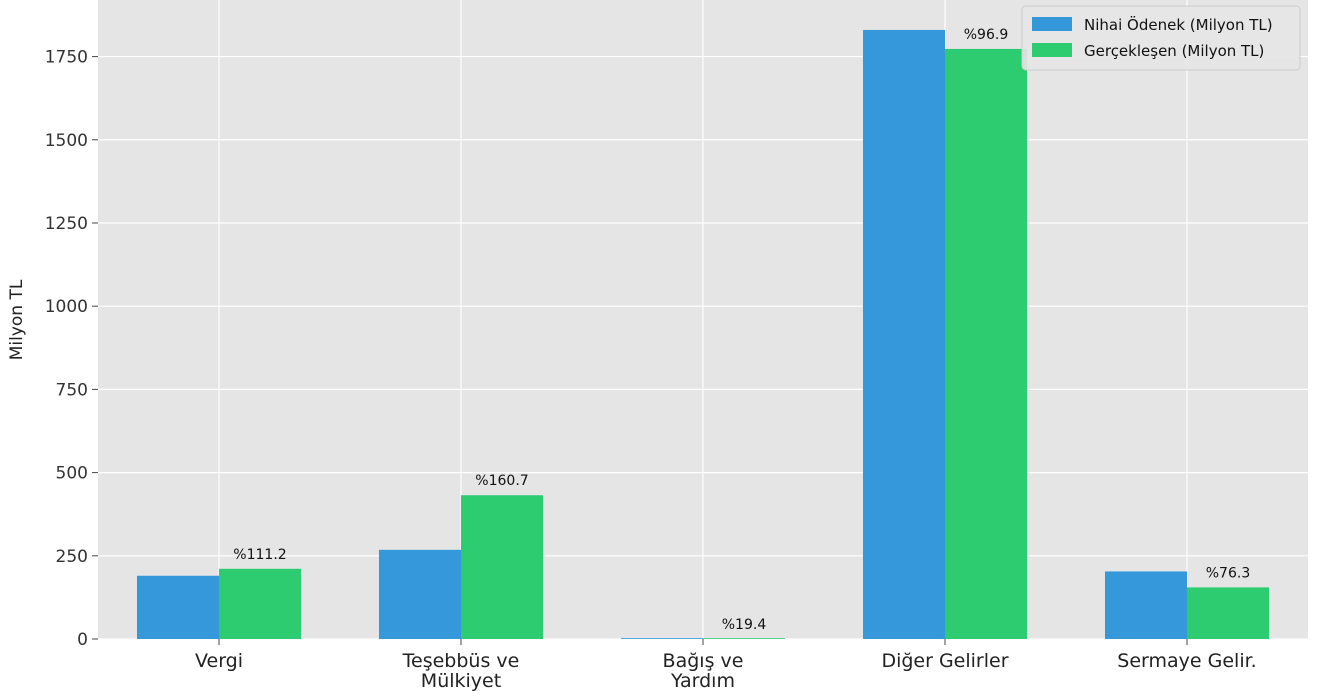 This screenshot has height=700, width=1320. I want to click on y-tick-label: 500, so click(72, 474).